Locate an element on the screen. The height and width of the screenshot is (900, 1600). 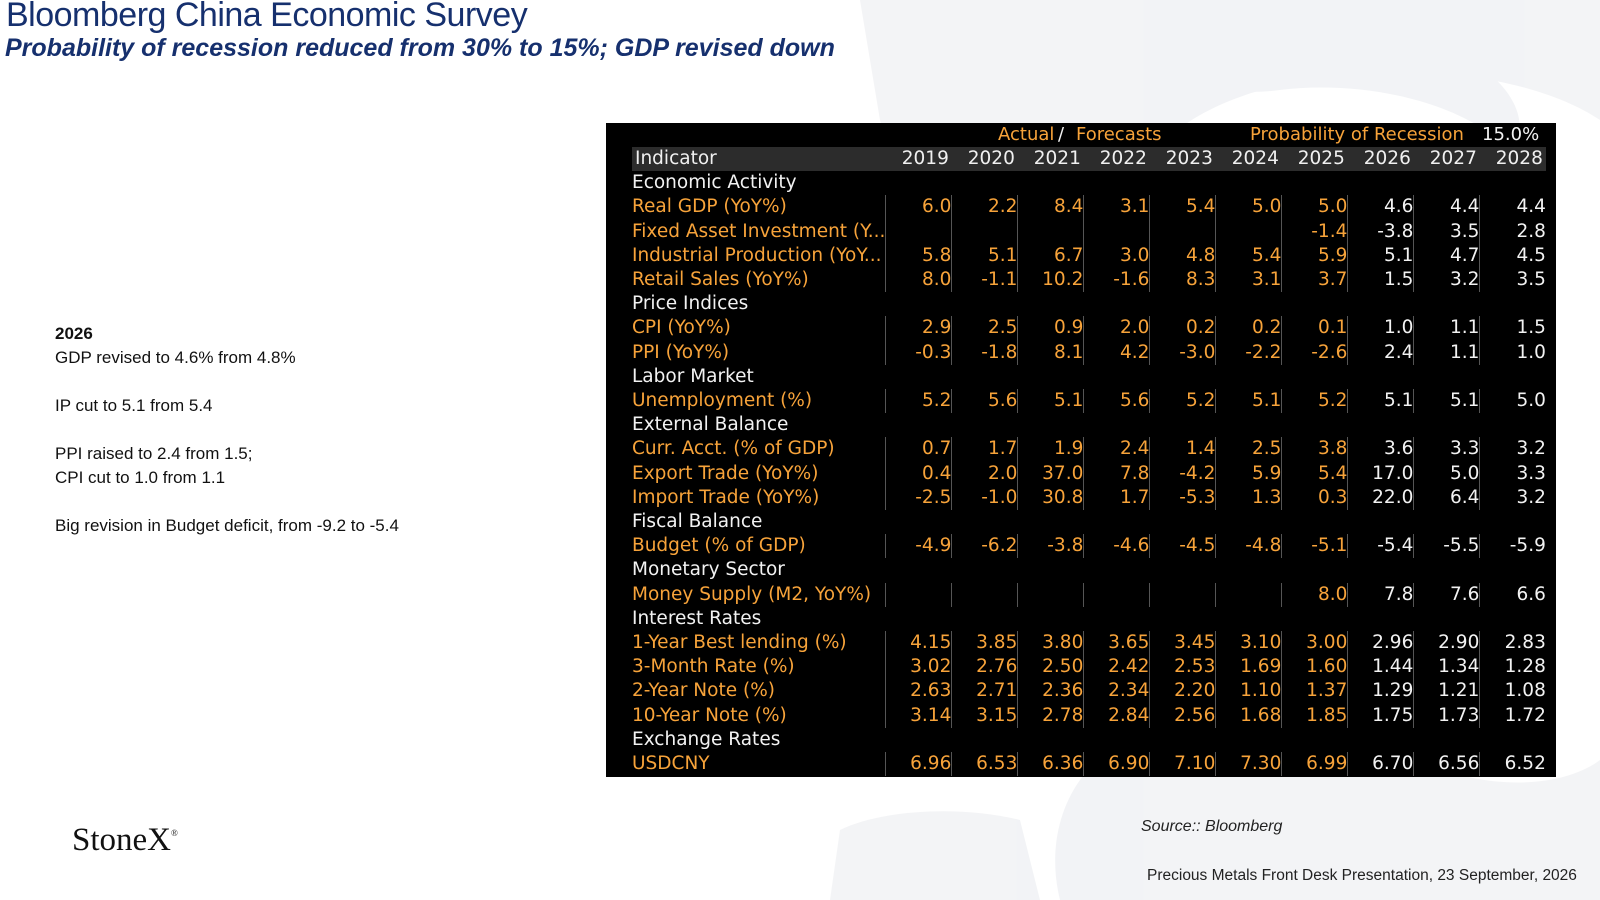
value-cell: 0.4 is located at coordinates (918, 473).